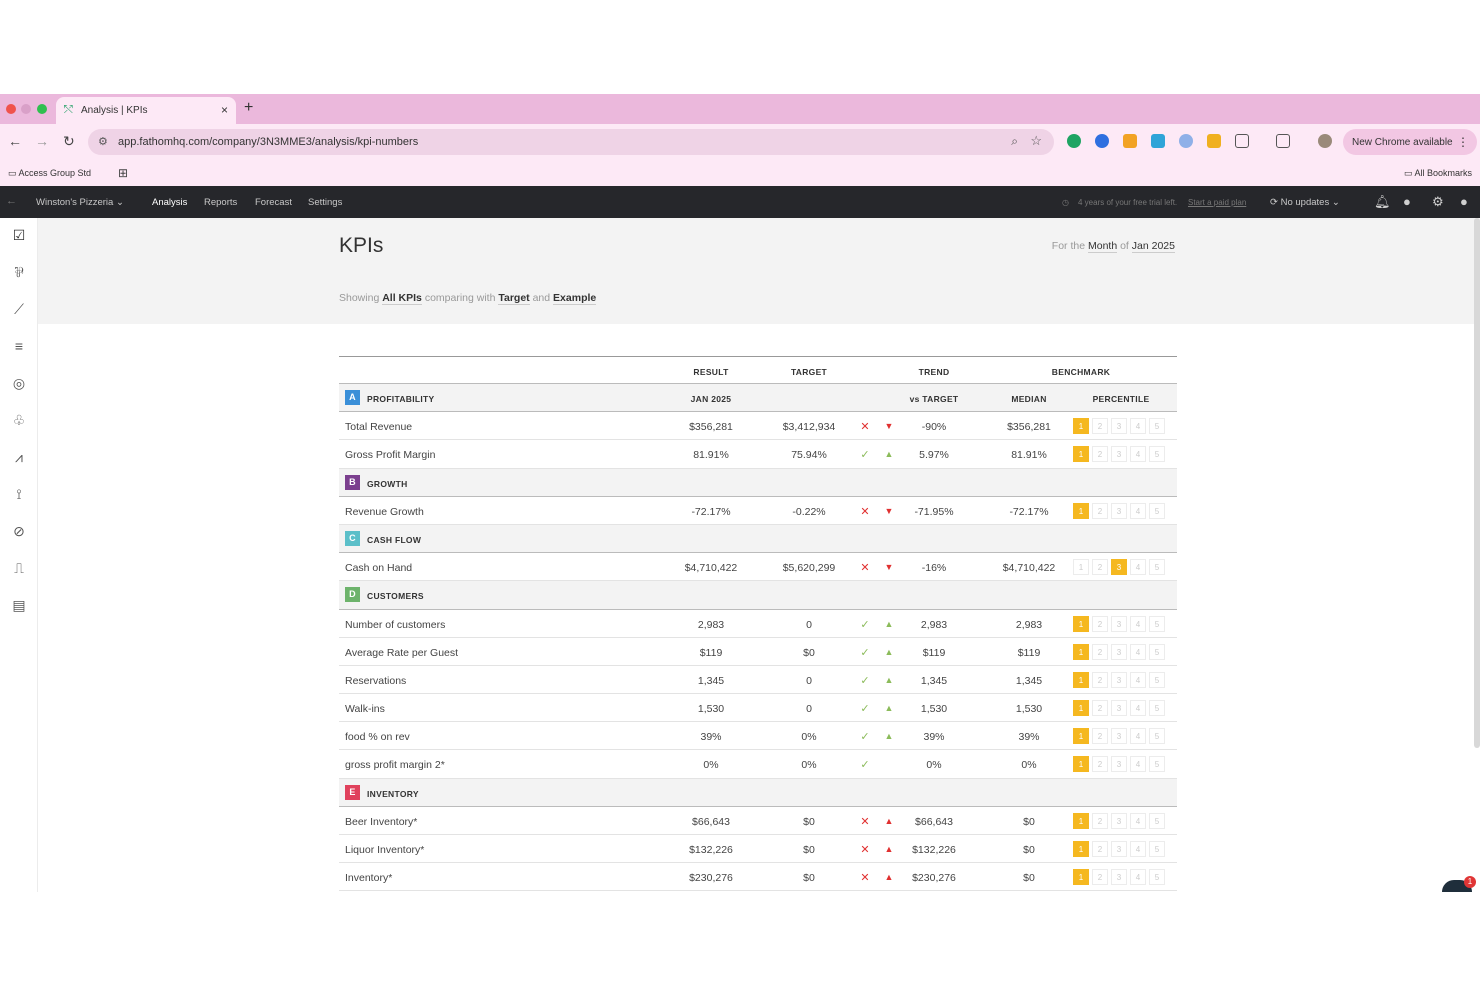  What do you see at coordinates (1214, 141) in the screenshot?
I see `extension-yellow-icon` at bounding box center [1214, 141].